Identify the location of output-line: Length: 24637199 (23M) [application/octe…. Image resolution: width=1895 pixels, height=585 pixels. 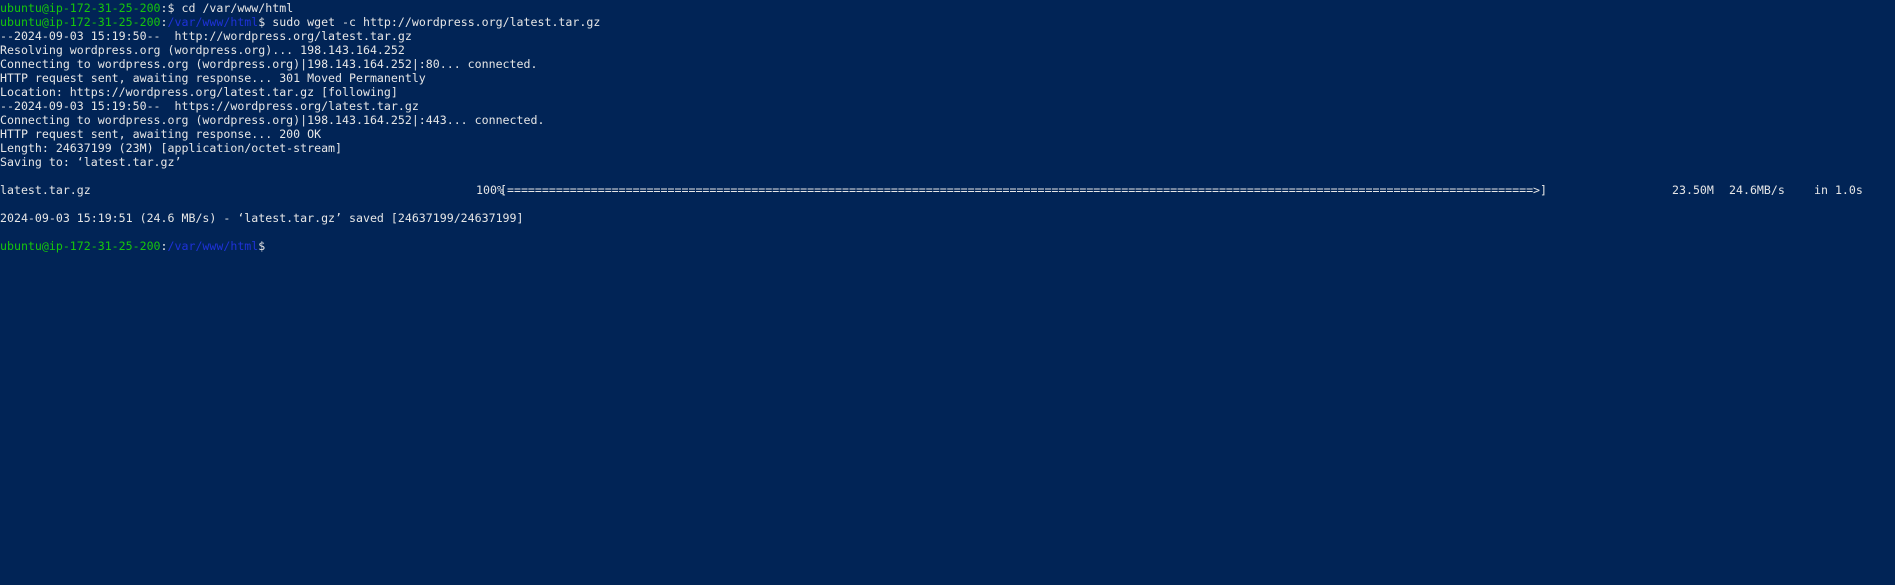
(171, 148).